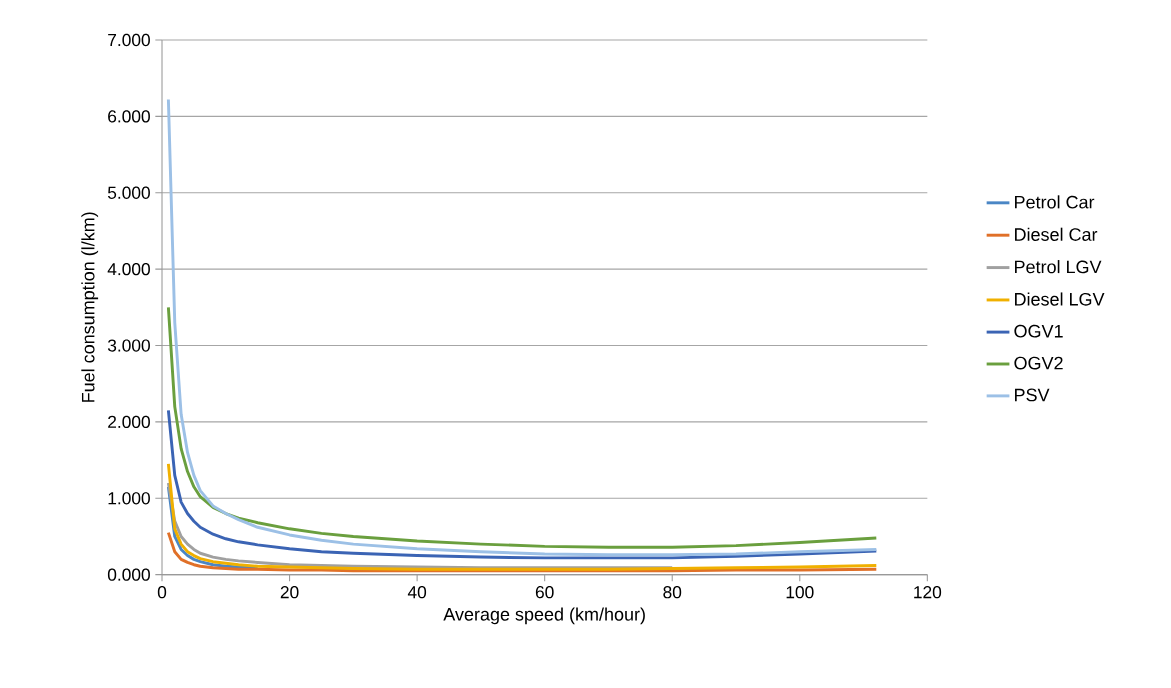  What do you see at coordinates (128, 192) in the screenshot?
I see `y-tick-label: 5.000` at bounding box center [128, 192].